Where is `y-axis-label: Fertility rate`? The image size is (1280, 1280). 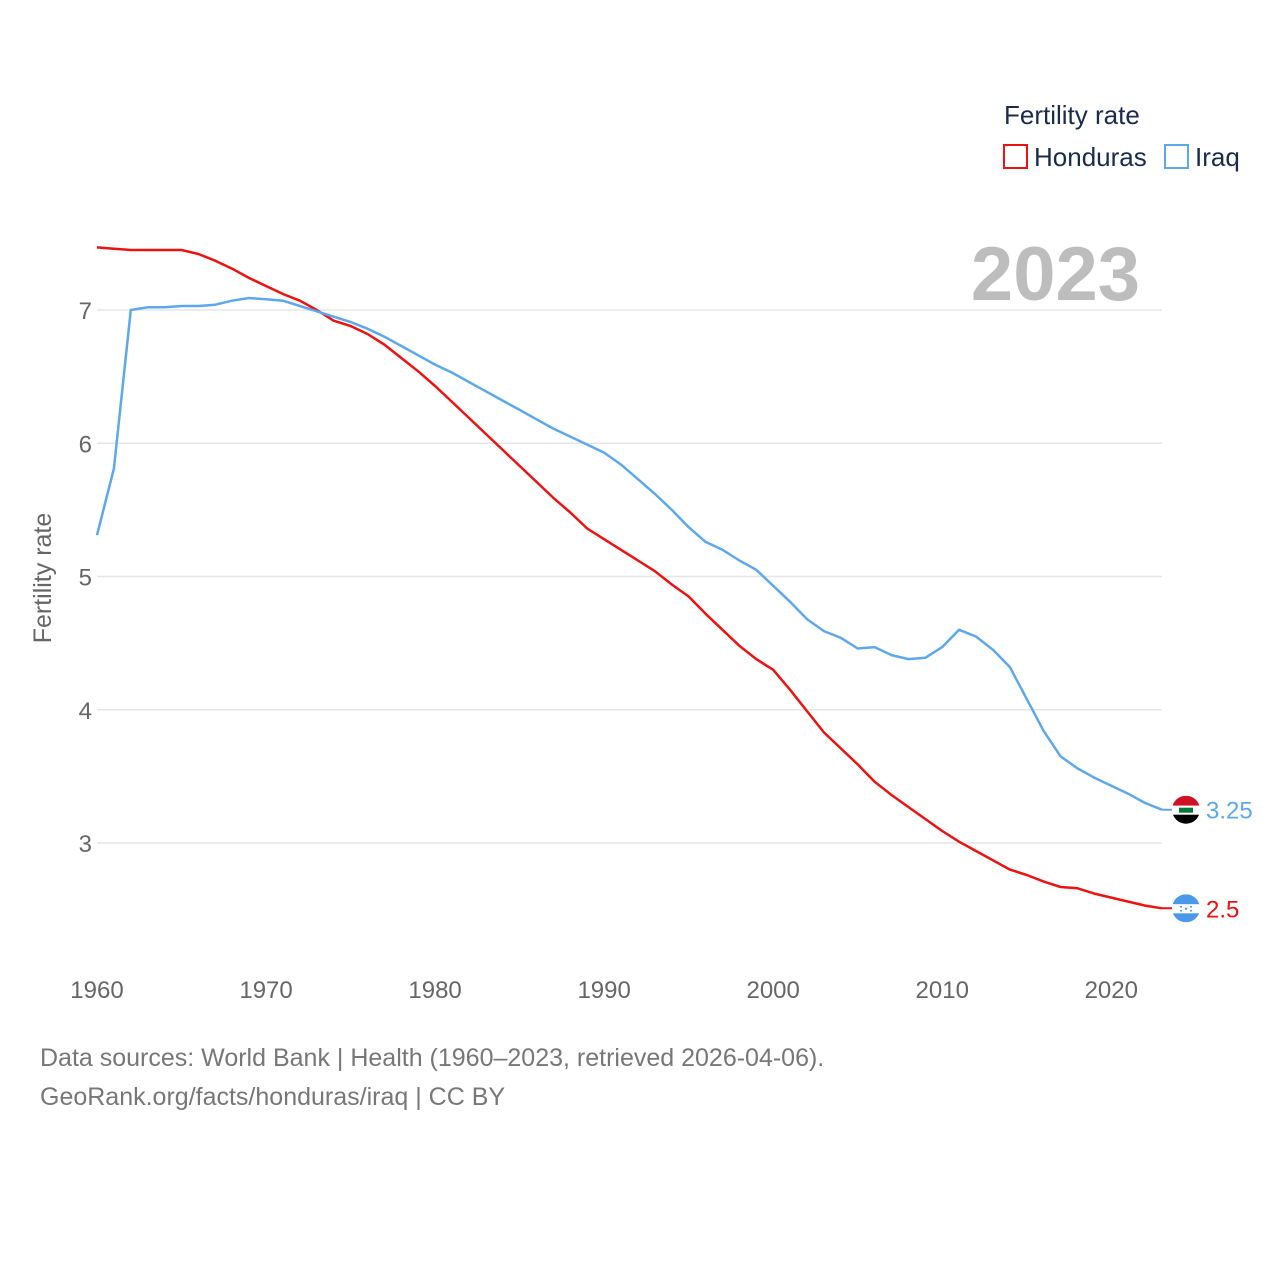 y-axis-label: Fertility rate is located at coordinates (43, 578).